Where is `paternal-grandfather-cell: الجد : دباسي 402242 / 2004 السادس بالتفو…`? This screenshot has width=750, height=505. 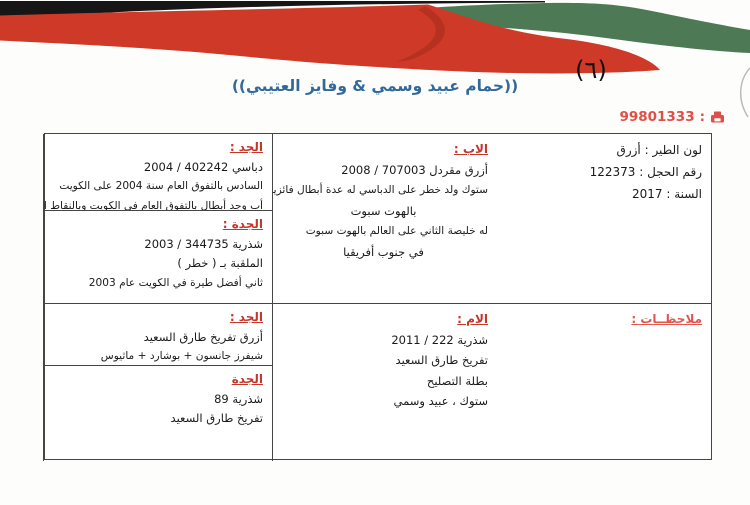 paternal-grandfather-cell: الجد : دباسي 402242 / 2004 السادس بالتفو… is located at coordinates (158, 172).